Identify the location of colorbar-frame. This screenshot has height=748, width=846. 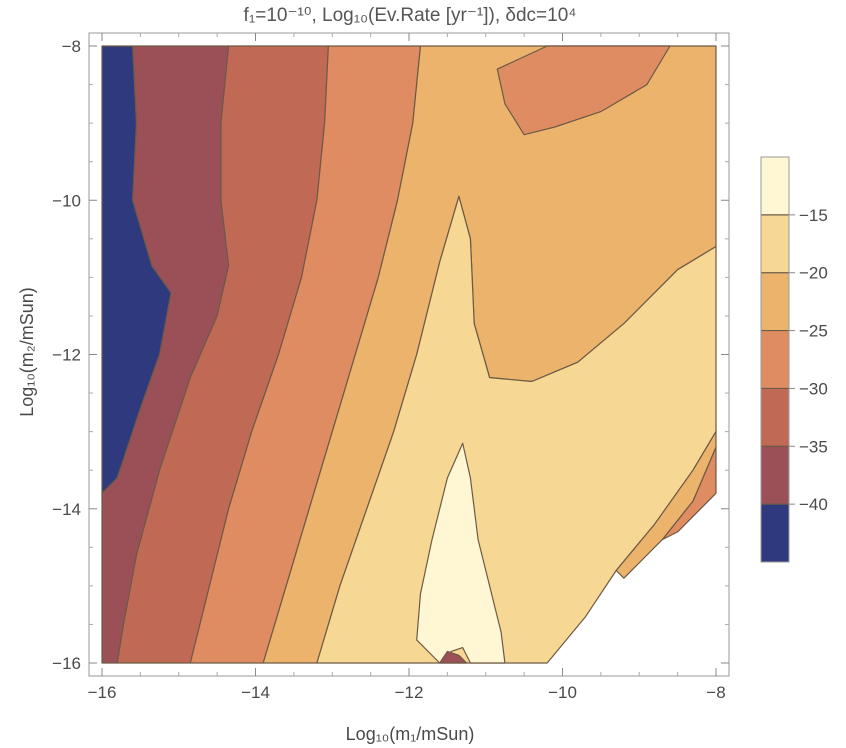
(775, 359).